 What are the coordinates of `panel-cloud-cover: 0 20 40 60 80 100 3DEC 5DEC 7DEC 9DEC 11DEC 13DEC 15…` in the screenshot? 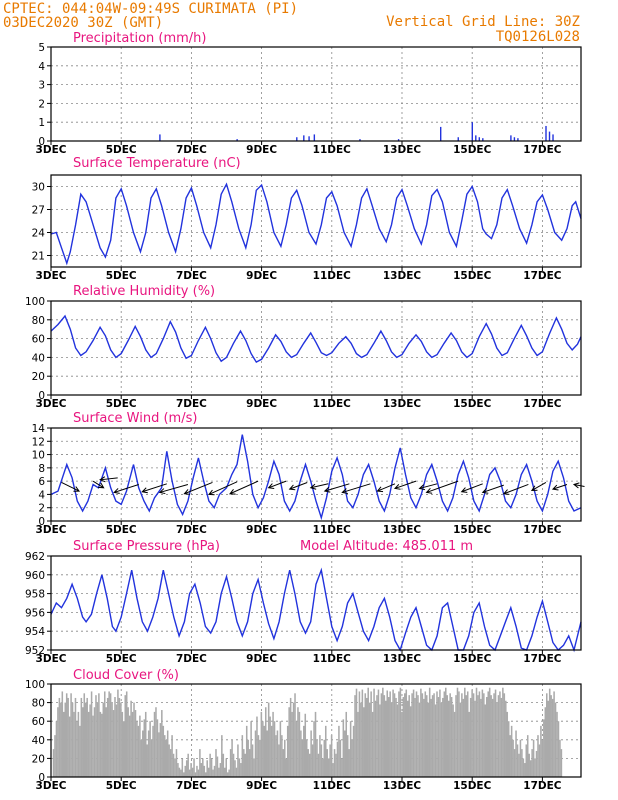 It's located at (303, 730).